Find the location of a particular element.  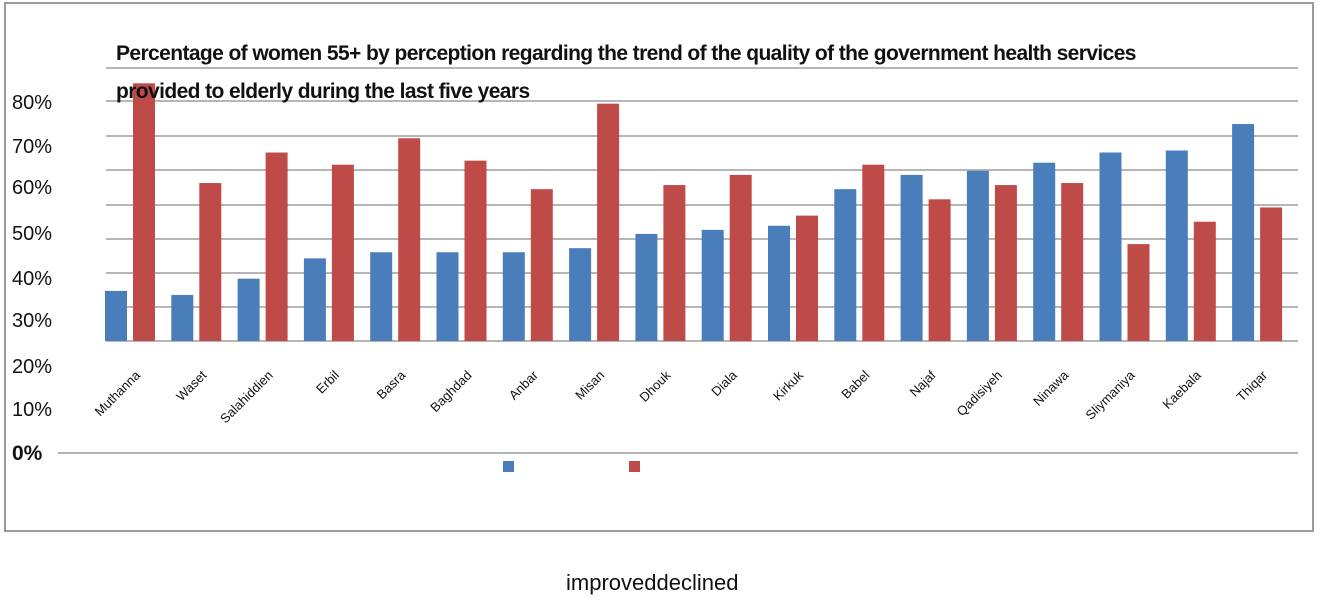

x-tick-label: Diala is located at coordinates (724, 383).